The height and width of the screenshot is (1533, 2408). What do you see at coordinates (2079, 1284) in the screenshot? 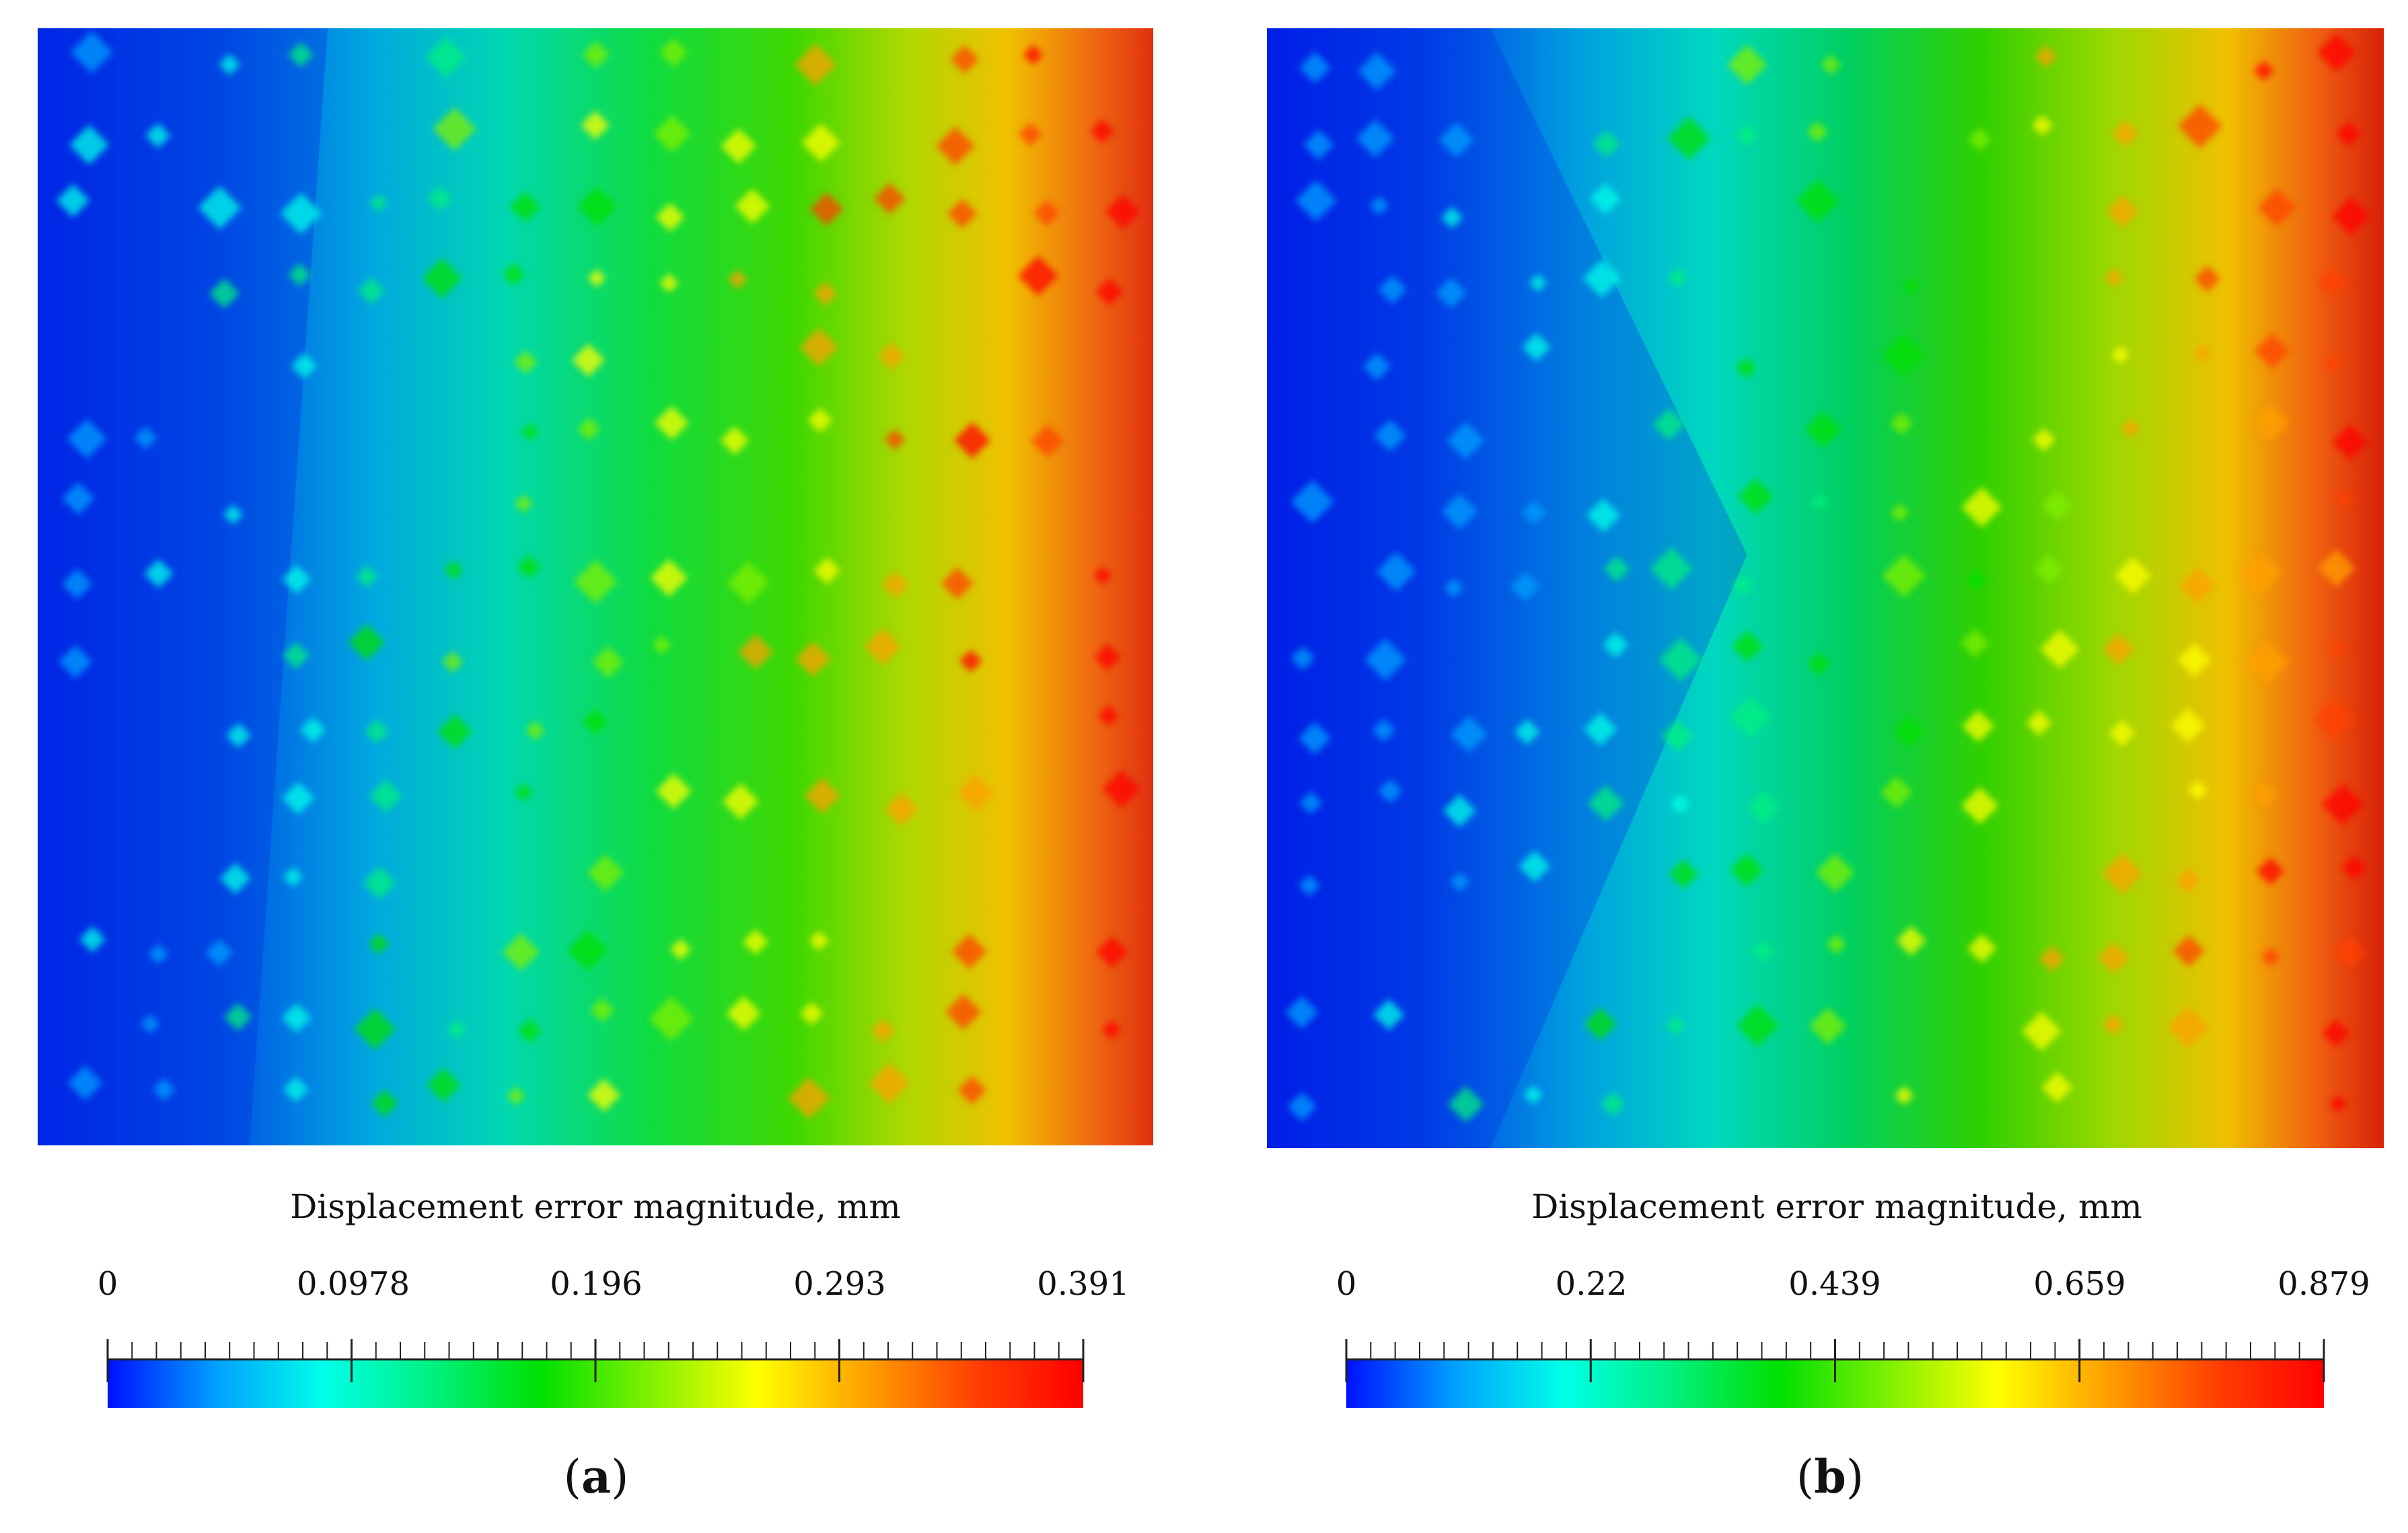
I see `colorbar-tick-label: 0.659` at bounding box center [2079, 1284].